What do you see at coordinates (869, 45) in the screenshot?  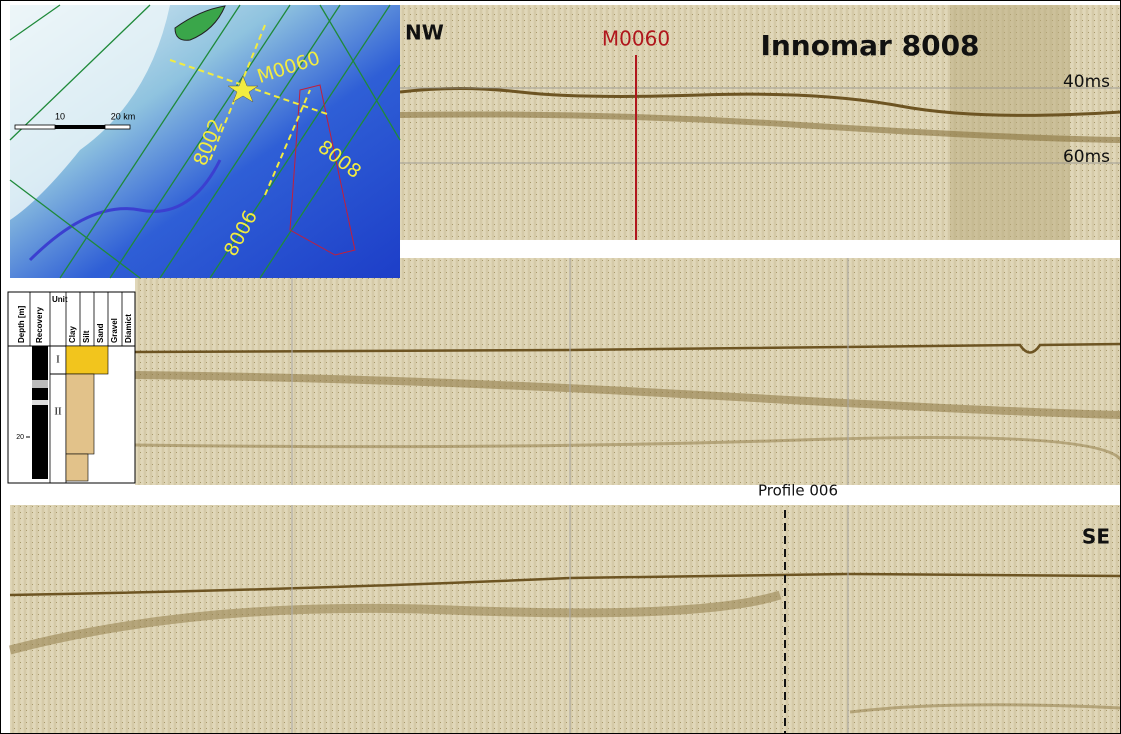 I see `profile-title: Innomar 8008` at bounding box center [869, 45].